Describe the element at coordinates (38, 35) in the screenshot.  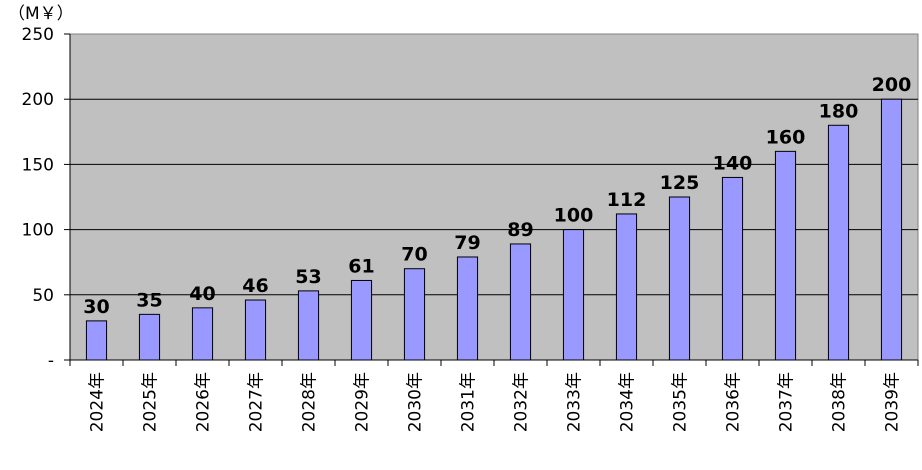
I see `y-tick-label-250: 250` at that location.